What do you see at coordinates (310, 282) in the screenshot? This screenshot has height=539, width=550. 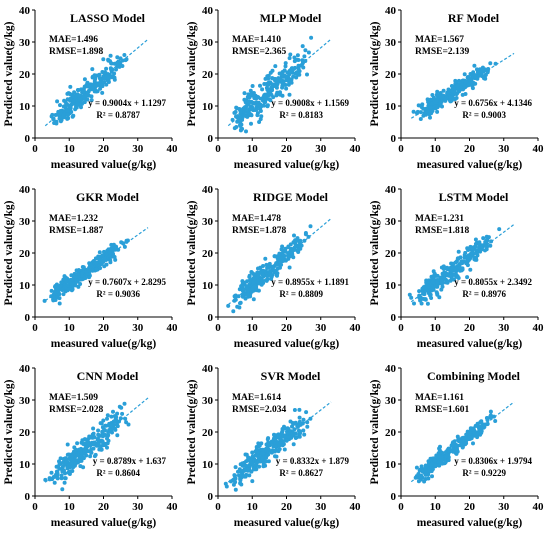 I see `fit-equation: y = 0.8955x + 1.1891` at bounding box center [310, 282].